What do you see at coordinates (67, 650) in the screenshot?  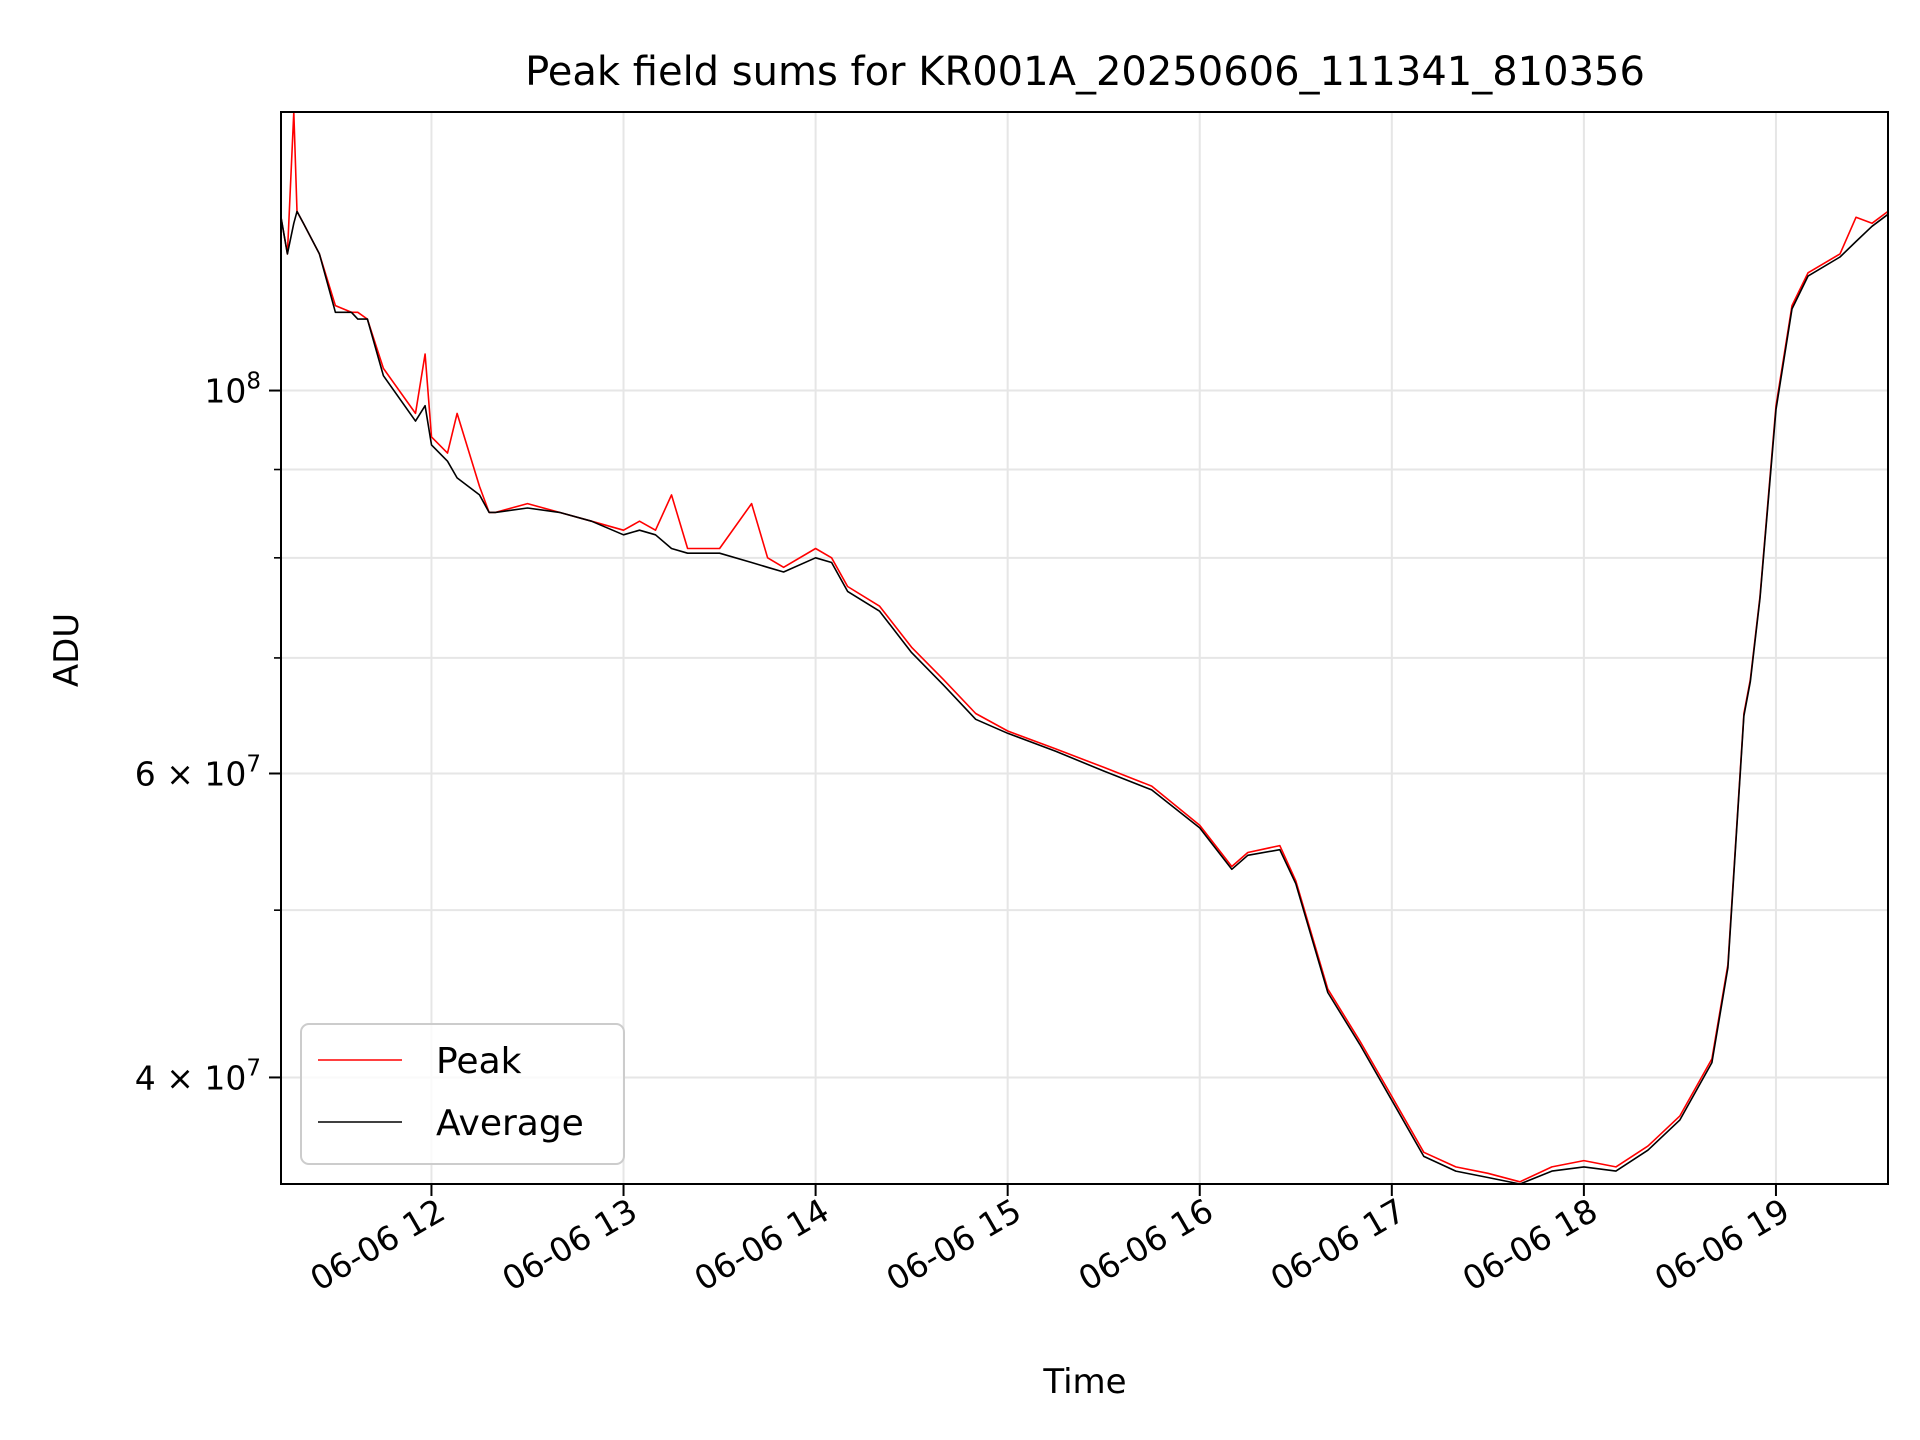 I see `y-axis-label: ADU` at bounding box center [67, 650].